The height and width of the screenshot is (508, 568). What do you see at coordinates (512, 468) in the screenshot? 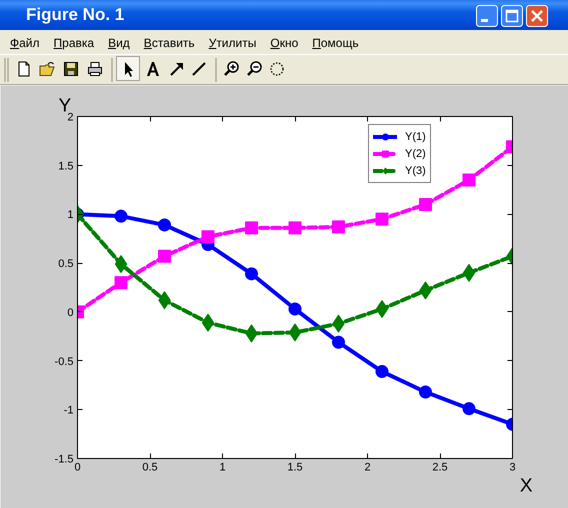
I see `x-tick-label: 3` at bounding box center [512, 468].